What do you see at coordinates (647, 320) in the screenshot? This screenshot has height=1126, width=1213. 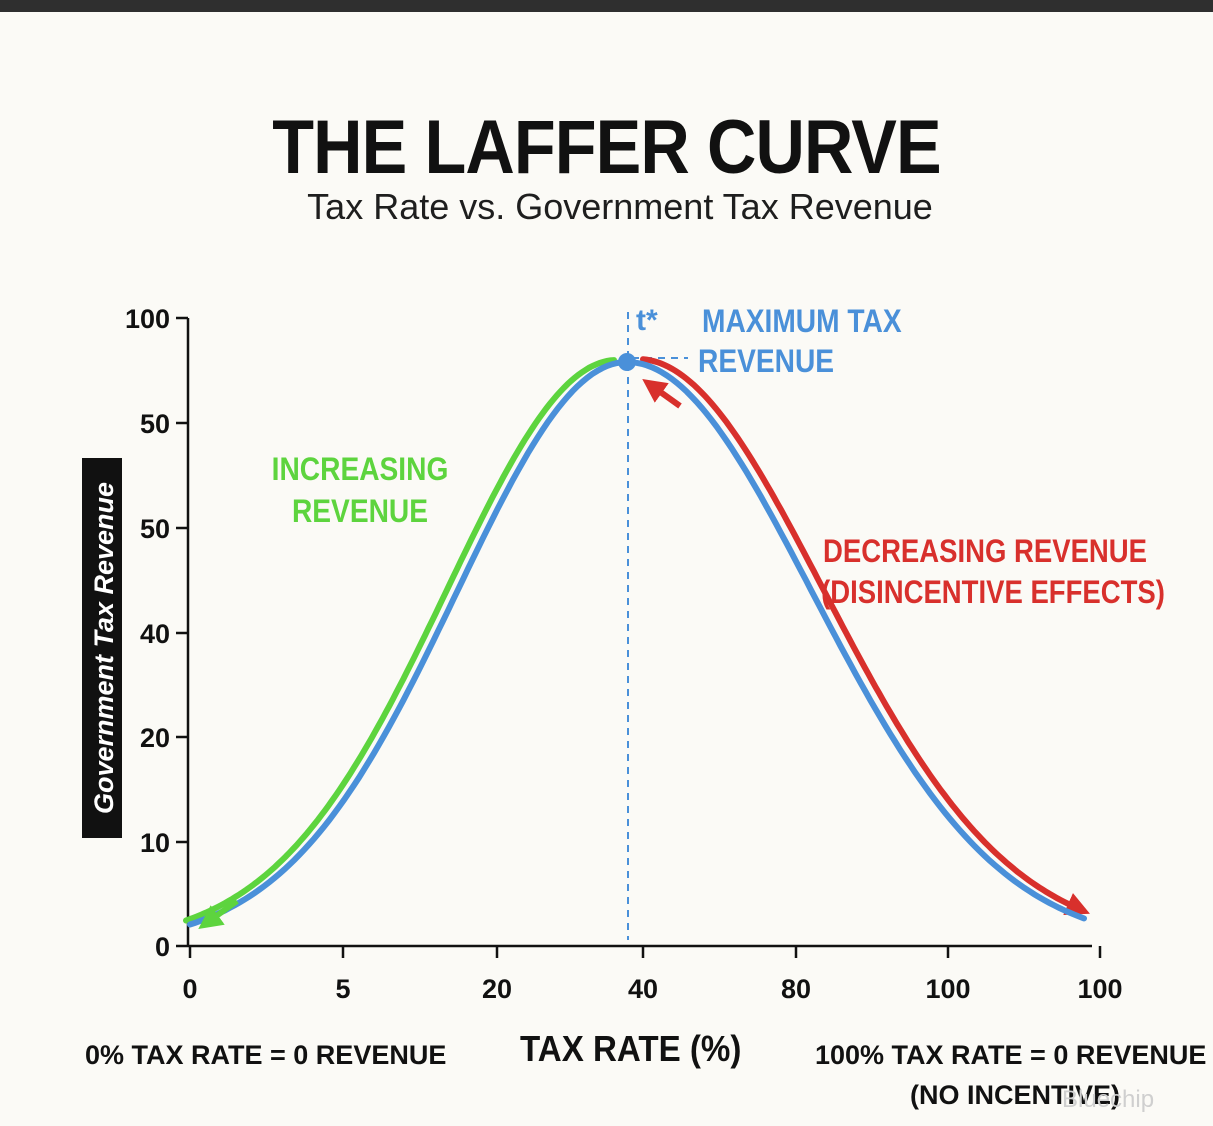 I see `peak-label: t*` at bounding box center [647, 320].